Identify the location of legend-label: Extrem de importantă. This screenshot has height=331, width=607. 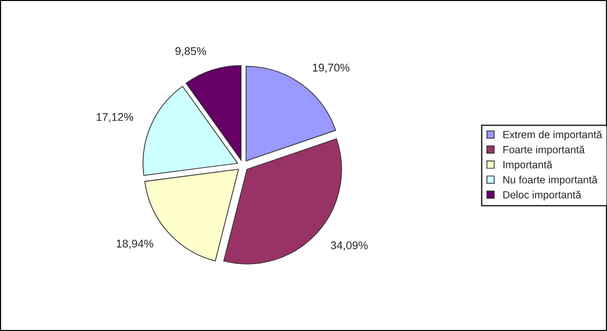
(552, 135).